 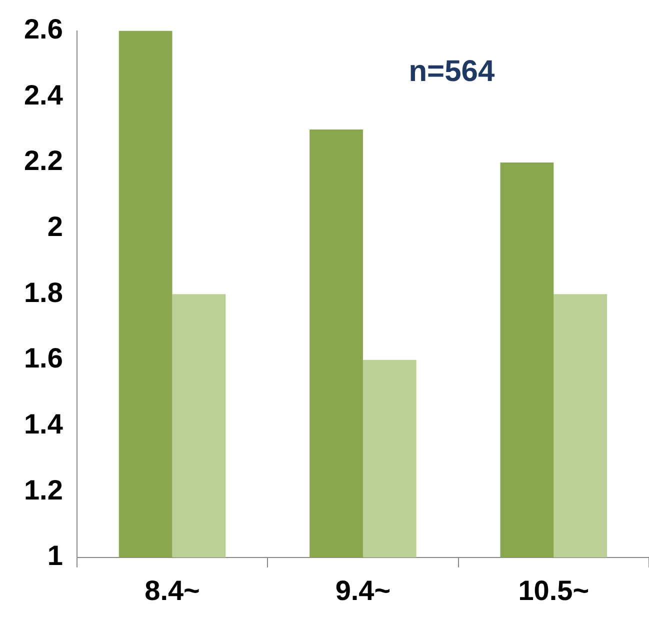 I want to click on y-tick-label: 2.4, so click(x=44, y=94).